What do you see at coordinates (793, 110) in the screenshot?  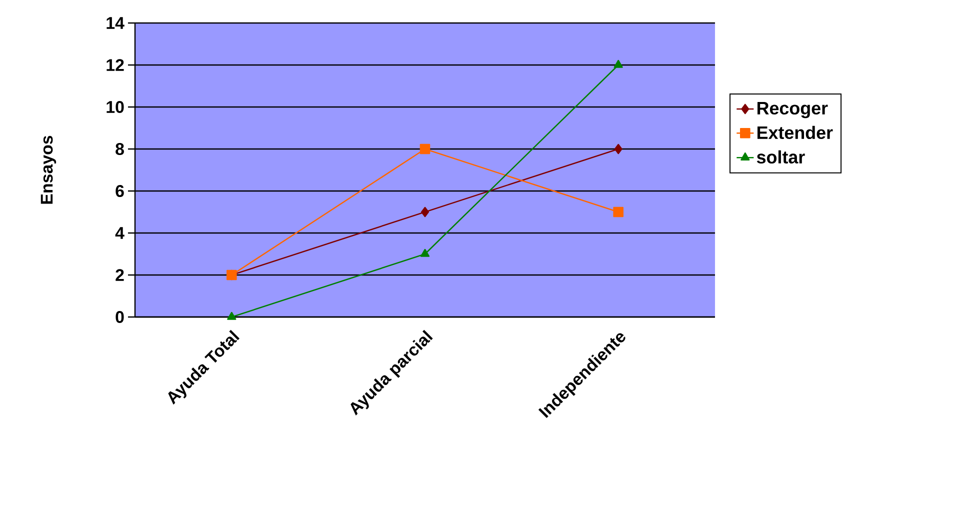 I see `legend-label: Recoger` at bounding box center [793, 110].